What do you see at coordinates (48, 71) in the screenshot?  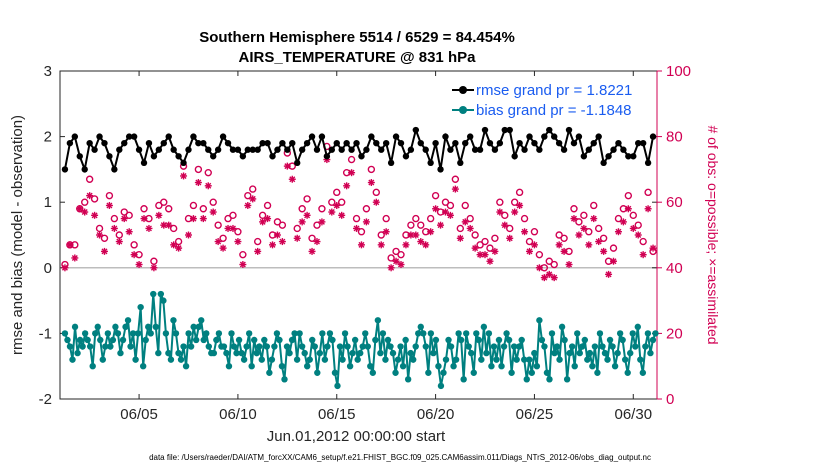 I see `y-tick-label: 3` at bounding box center [48, 71].